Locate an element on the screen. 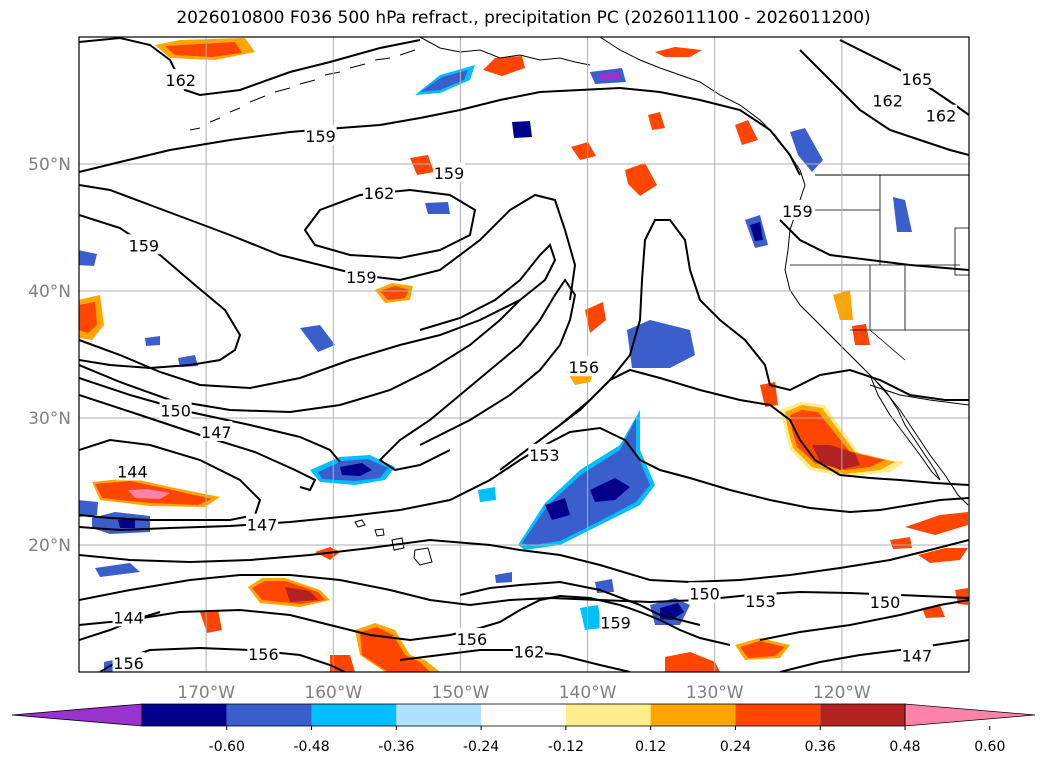 This screenshot has height=765, width=1047. contour-156-main is located at coordinates (318, 316).